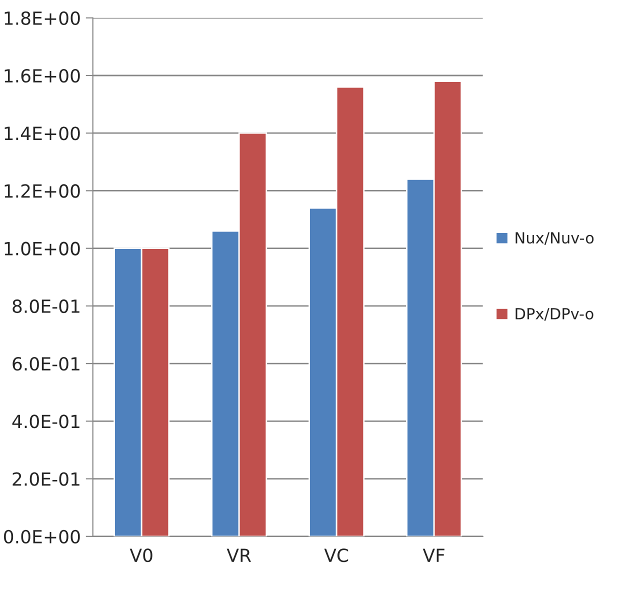  What do you see at coordinates (42, 191) in the screenshot?
I see `y-tick-label: 1.2E+00` at bounding box center [42, 191].